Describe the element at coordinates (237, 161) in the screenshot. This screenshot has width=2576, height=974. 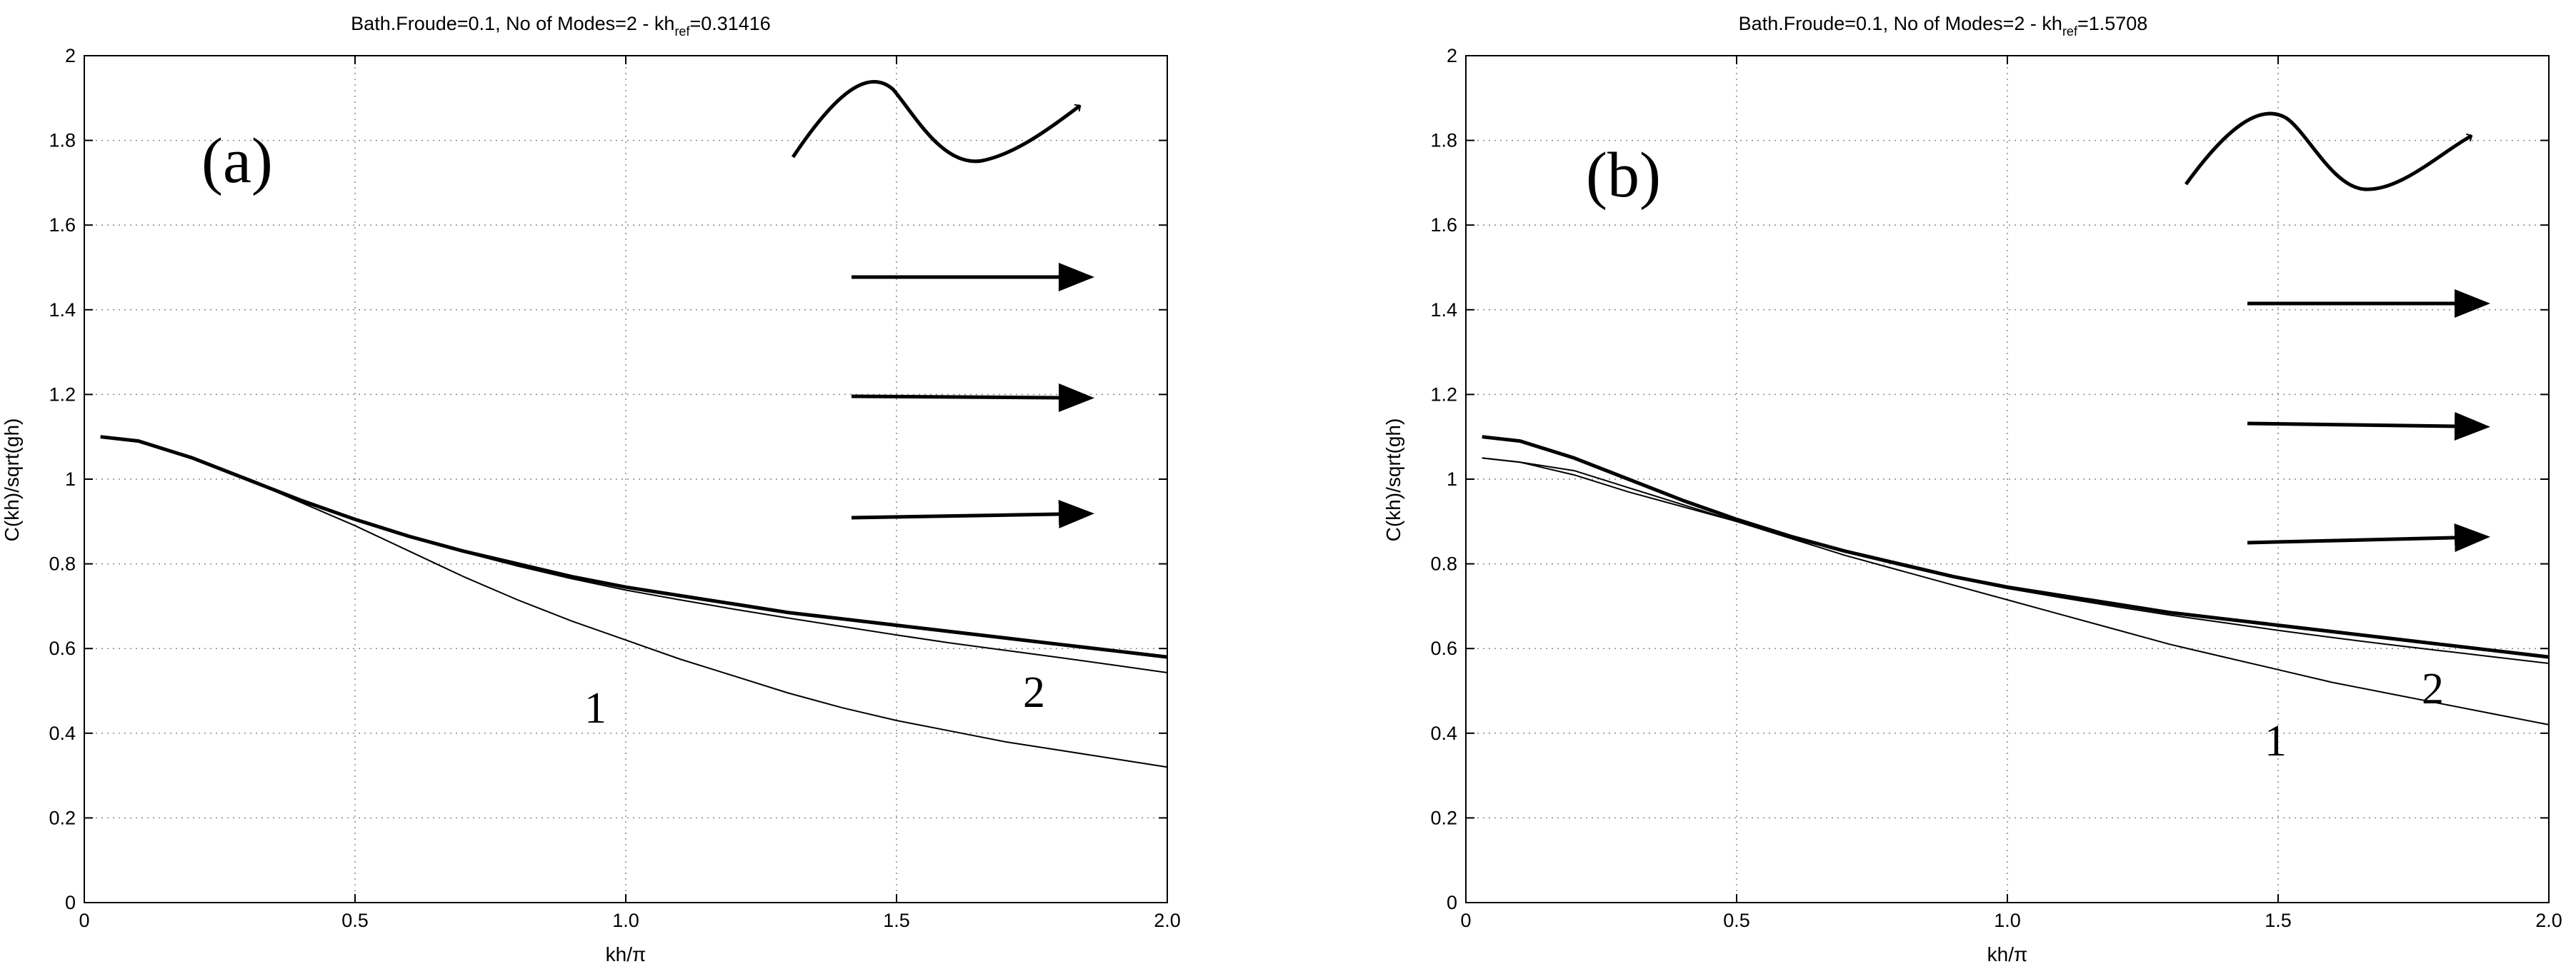
I see `panel-label: (a)` at that location.